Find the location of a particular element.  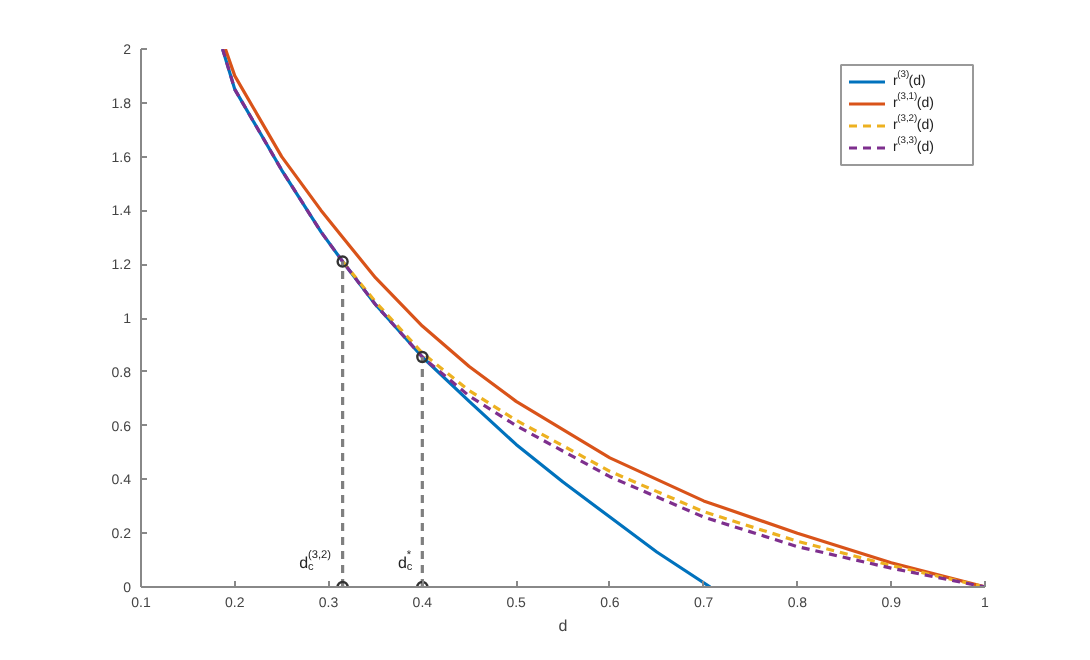

x-axis-title: d is located at coordinates (563, 626).